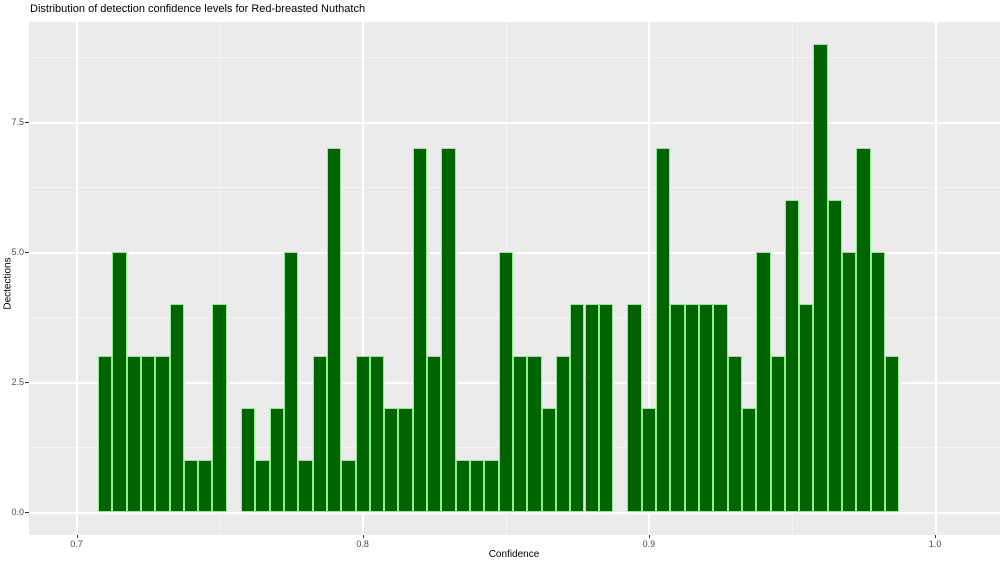  Describe the element at coordinates (514, 554) in the screenshot. I see `x-axis-title: Confidence` at that location.